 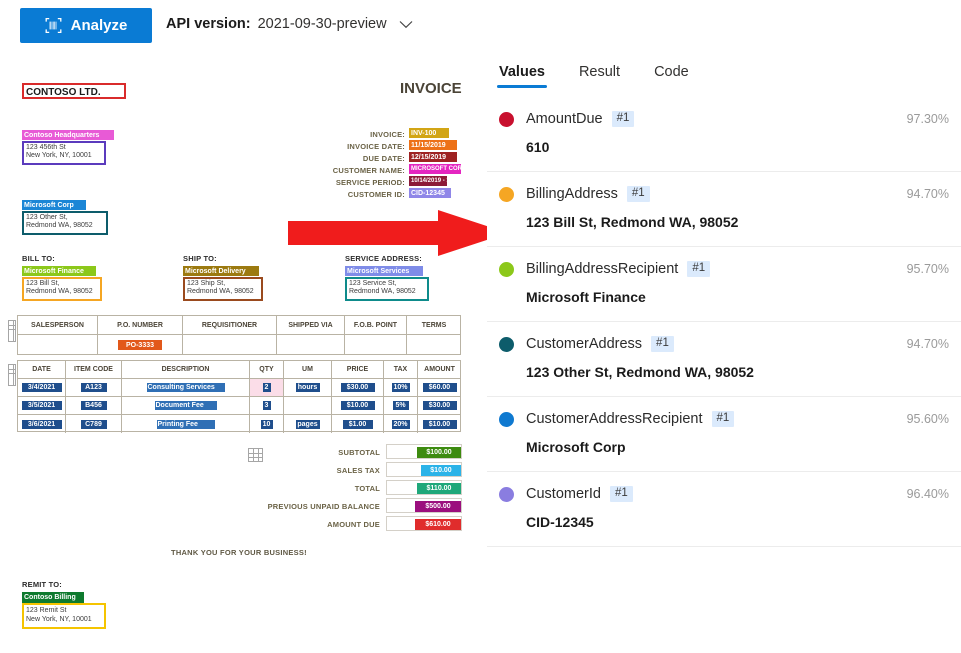 I want to click on items-row-cell: pages, so click(x=308, y=424).